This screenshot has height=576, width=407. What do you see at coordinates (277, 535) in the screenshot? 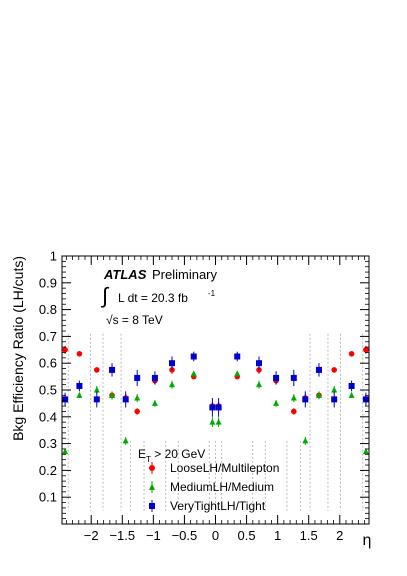
I see `x-tick-label: 1` at bounding box center [277, 535].